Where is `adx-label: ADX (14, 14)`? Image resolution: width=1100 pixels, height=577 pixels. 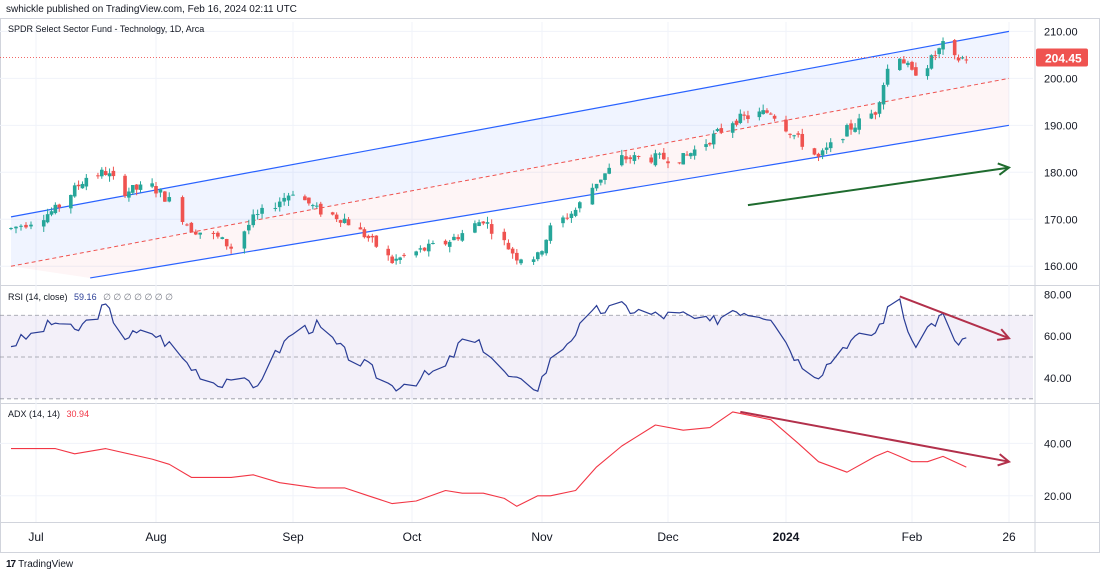 adx-label: ADX (14, 14) is located at coordinates (34, 414).